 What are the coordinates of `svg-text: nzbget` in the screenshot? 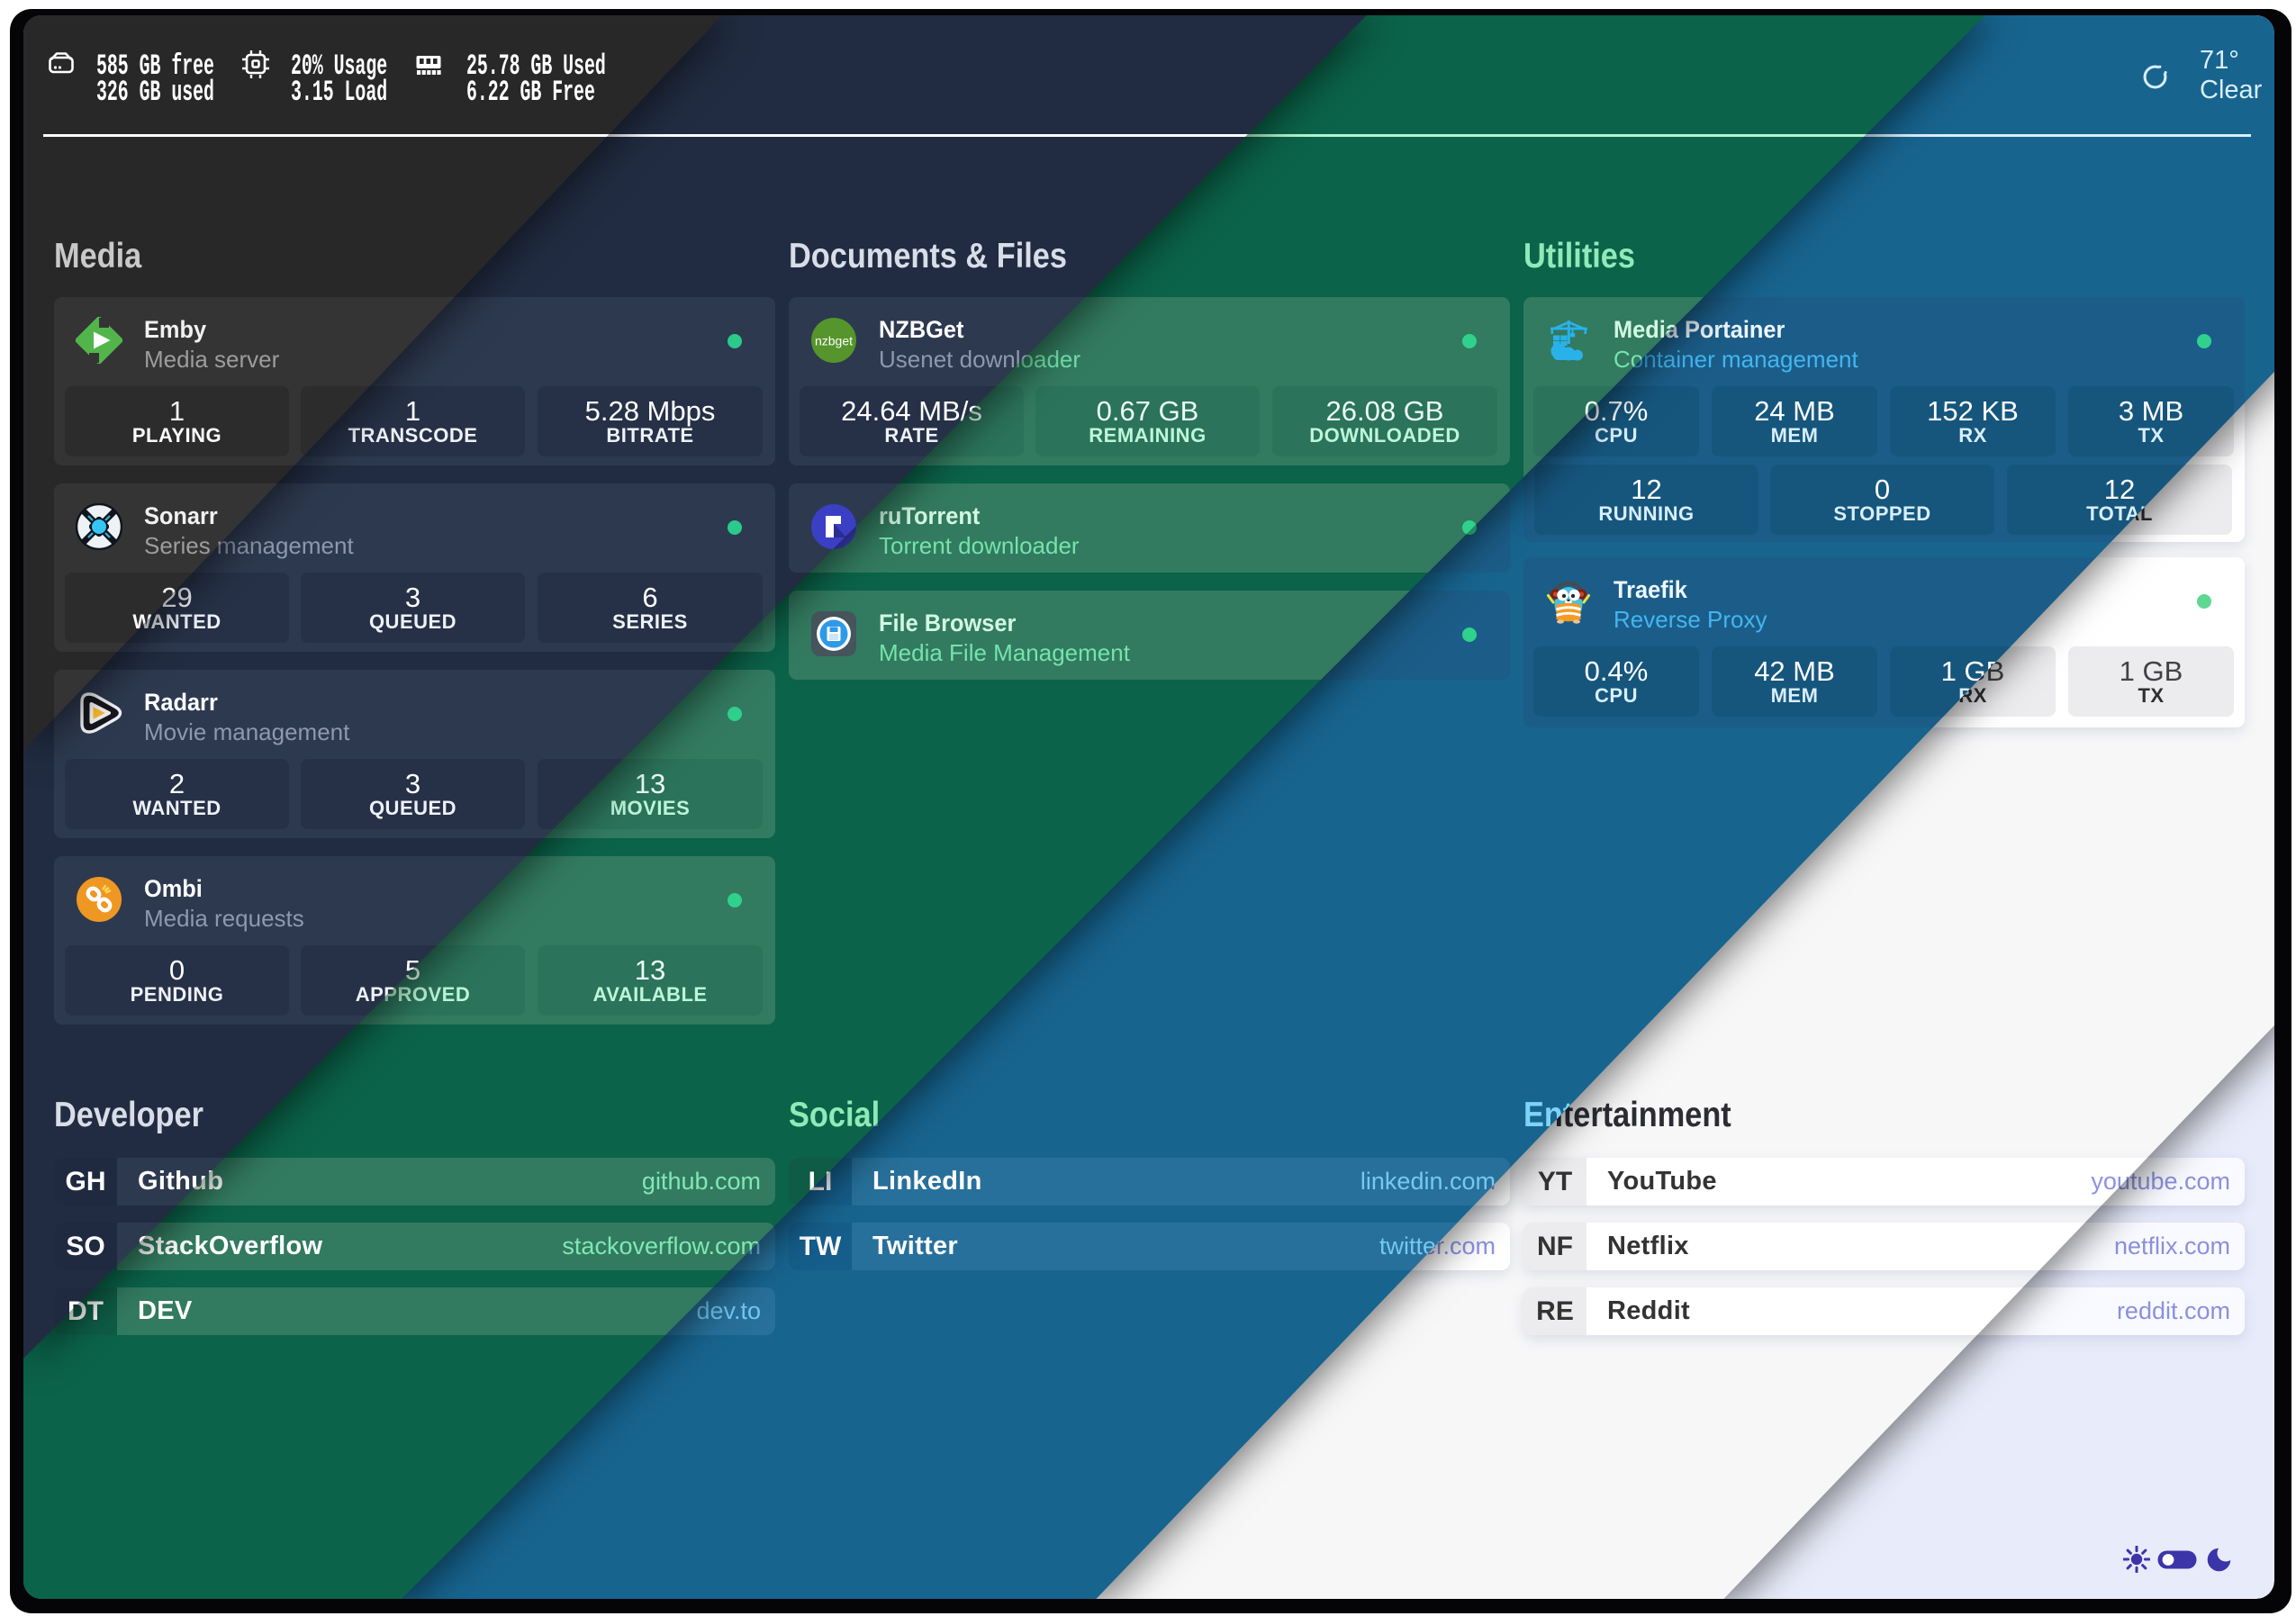 It's located at (834, 341).